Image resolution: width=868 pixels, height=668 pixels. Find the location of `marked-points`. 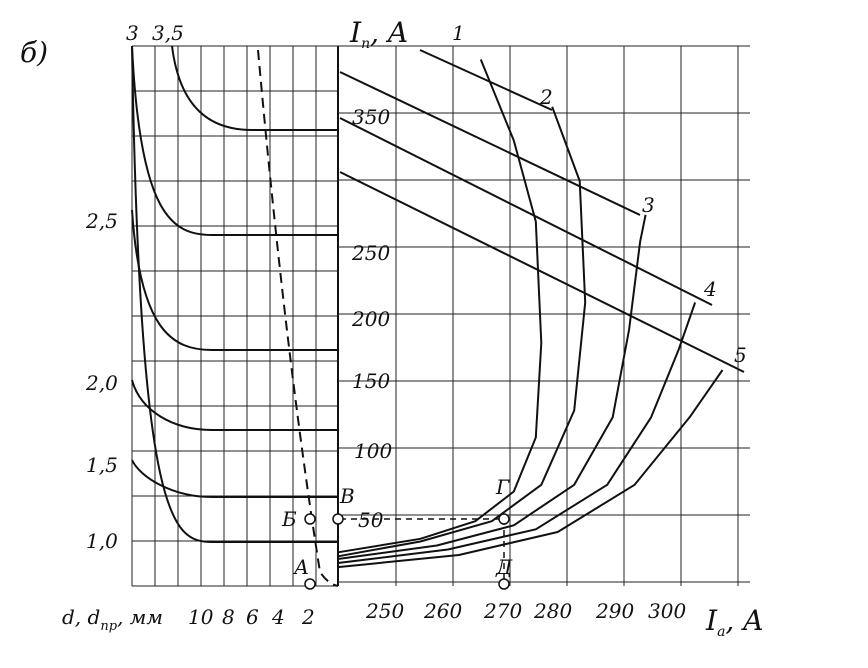

marked-points is located at coordinates (407, 551).